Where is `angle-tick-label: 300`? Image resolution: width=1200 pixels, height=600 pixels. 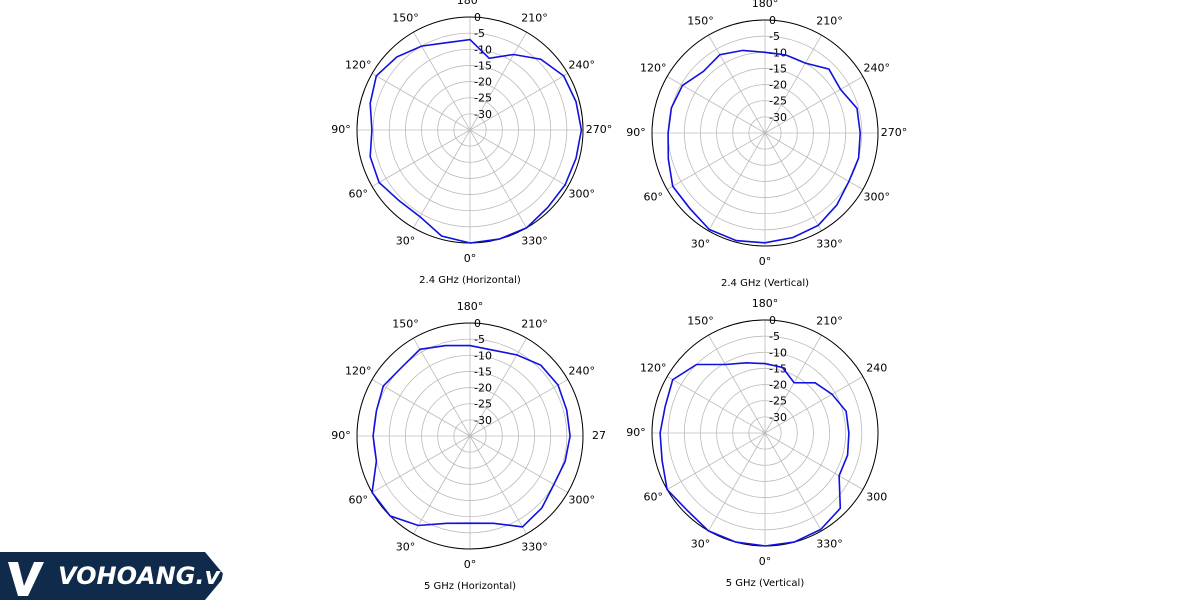
angle-tick-label: 300 is located at coordinates (876, 497).